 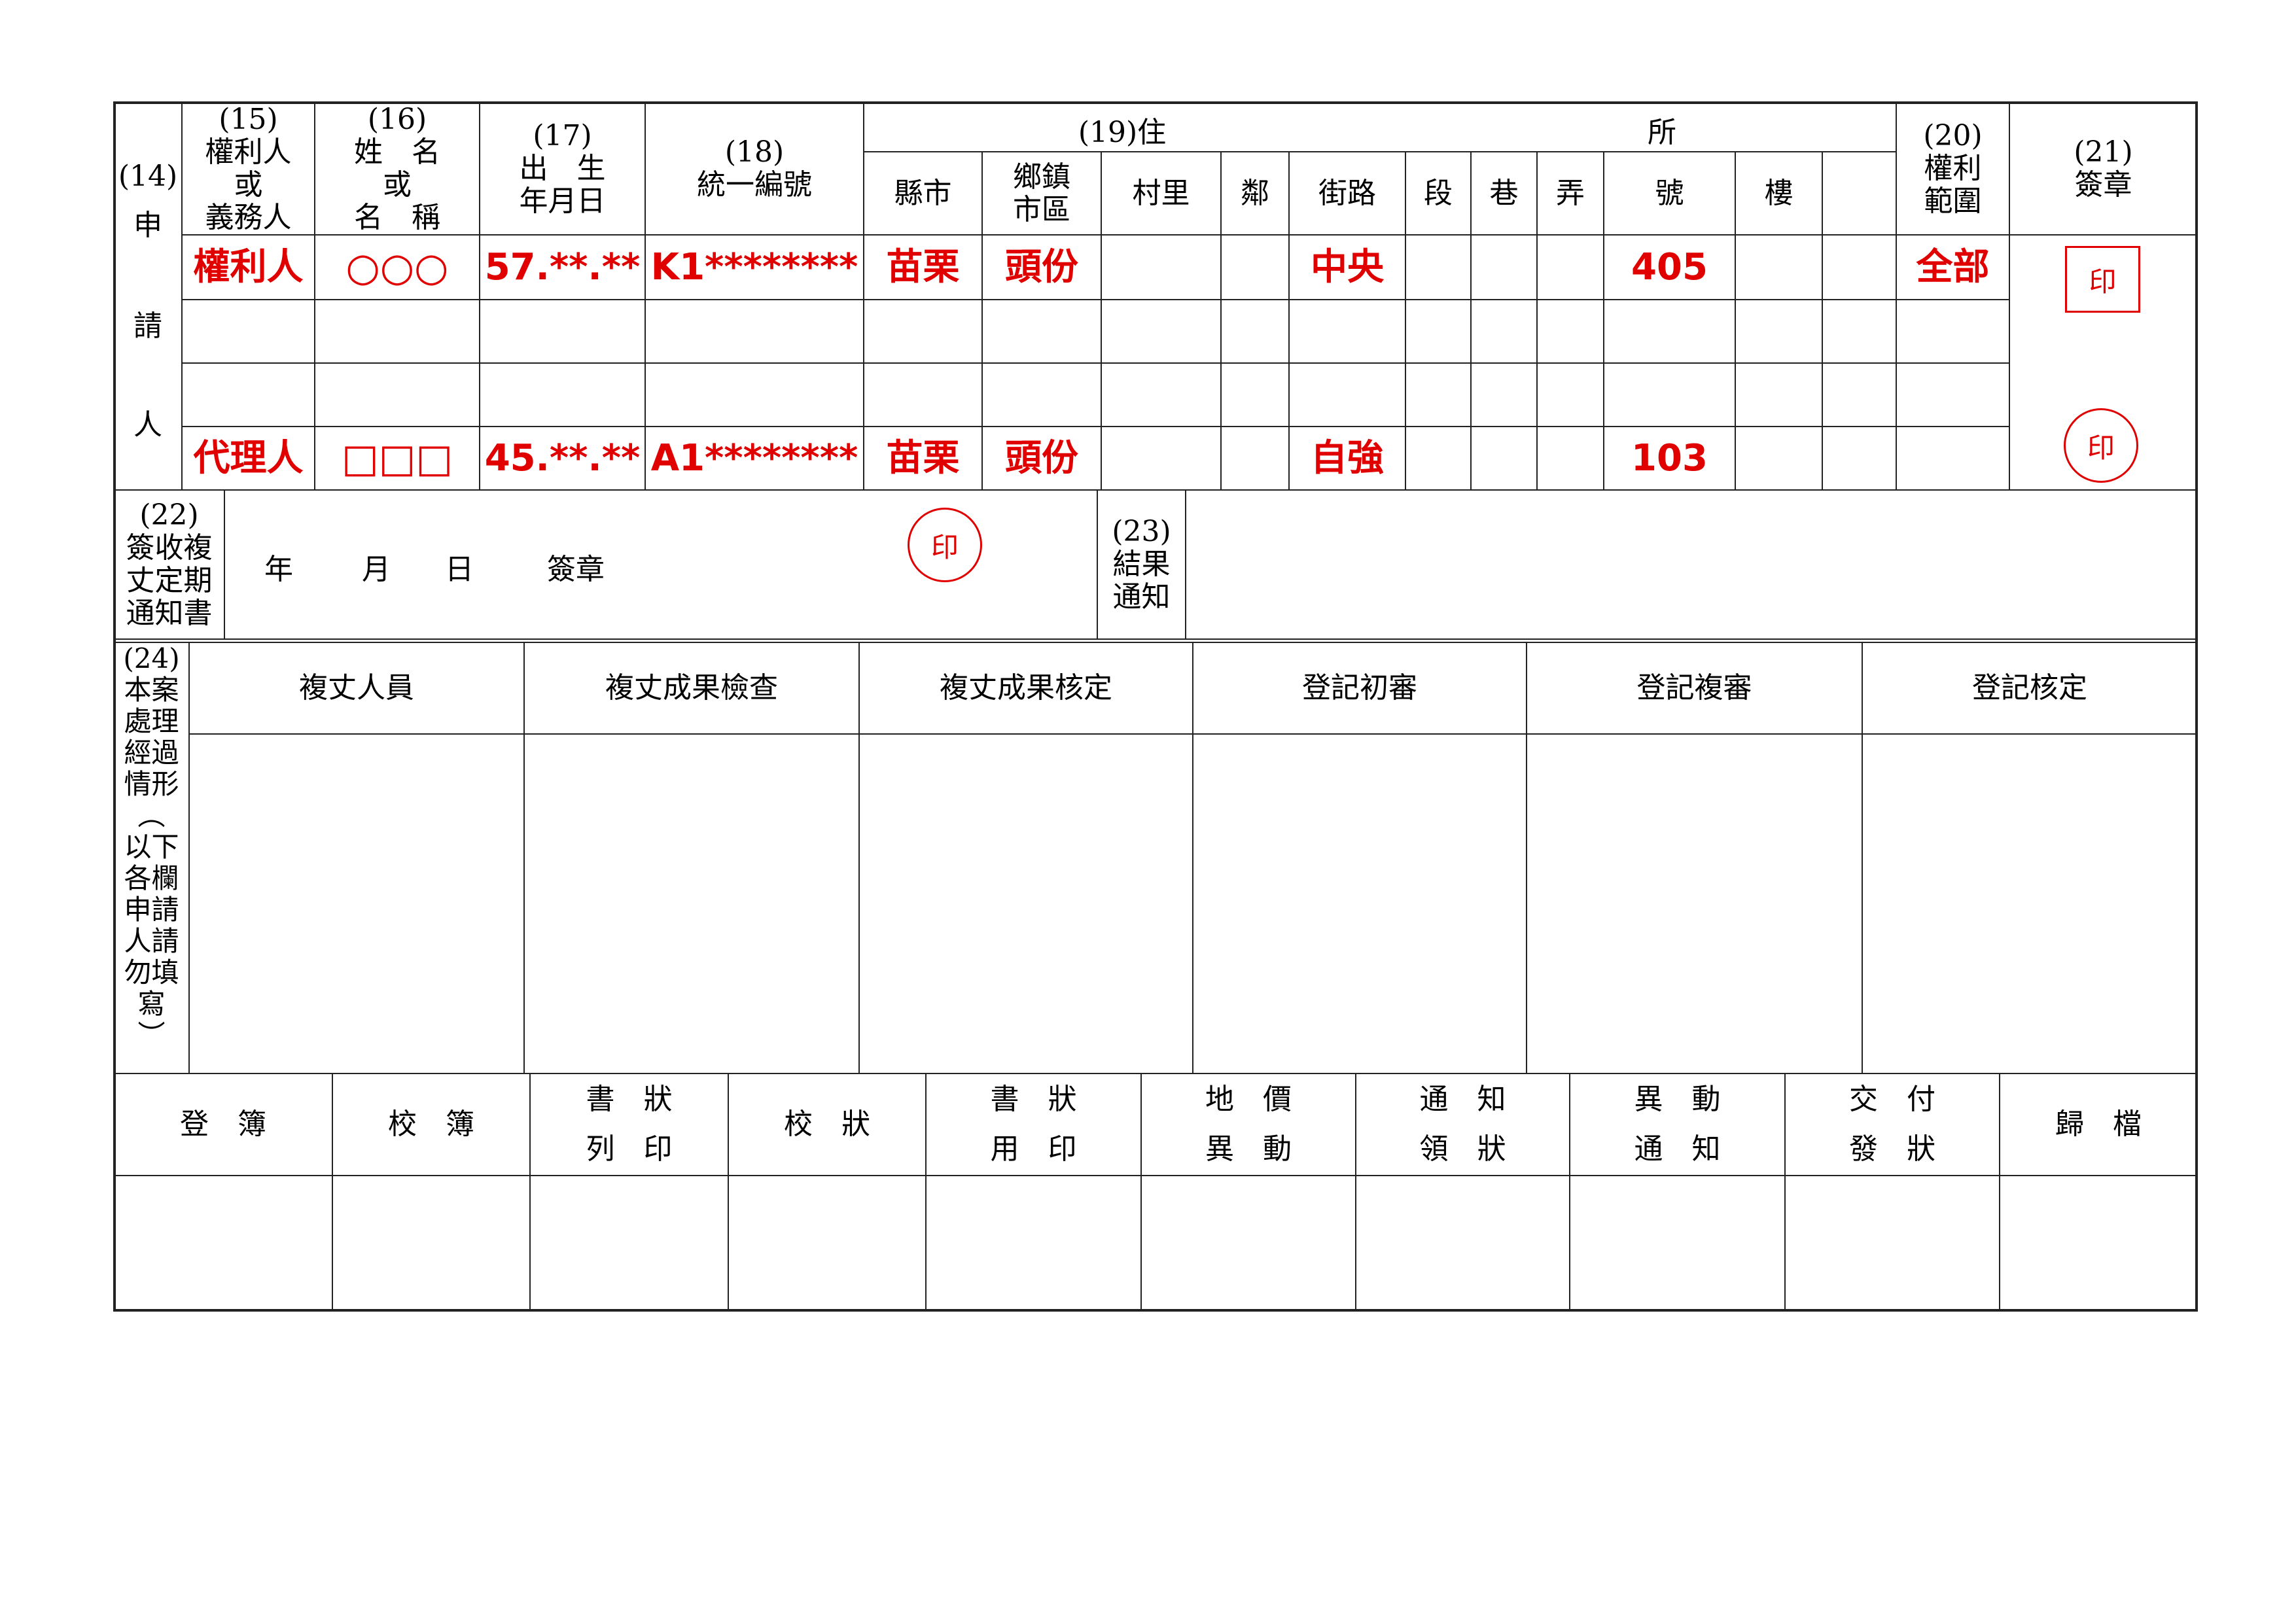 I want to click on result-notice-field, so click(x=1691, y=564).